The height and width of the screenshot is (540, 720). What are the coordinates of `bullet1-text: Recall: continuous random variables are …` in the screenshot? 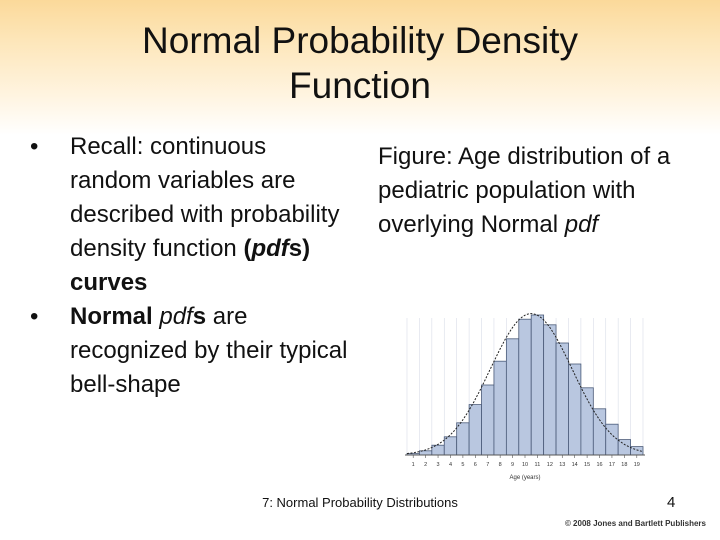 It's located at (205, 197).